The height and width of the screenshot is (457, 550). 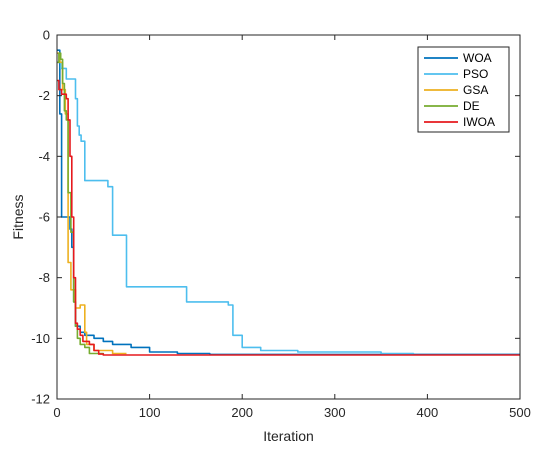 I want to click on y-tick-label: -12, so click(x=40, y=399).